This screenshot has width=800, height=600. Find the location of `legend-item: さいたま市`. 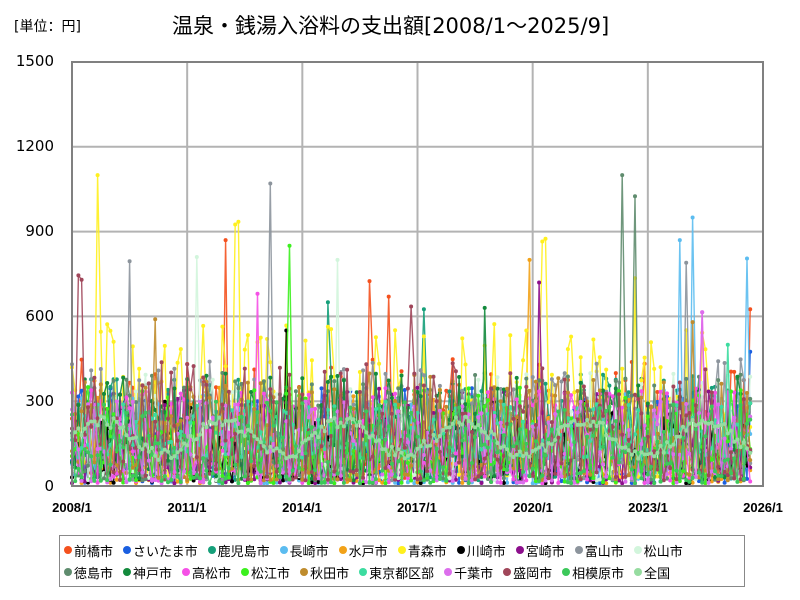

legend-item: さいたま市 is located at coordinates (160, 550).